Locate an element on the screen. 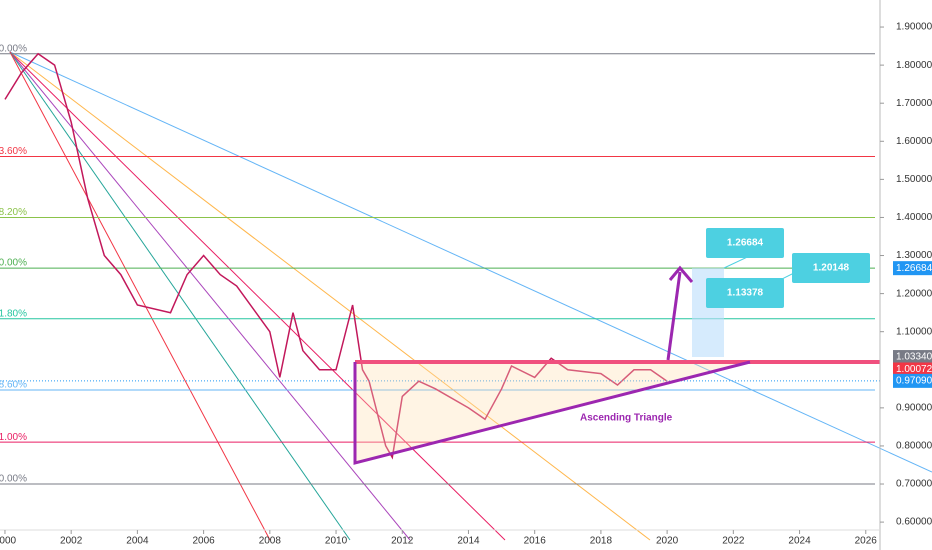  target-label: 1.13378 is located at coordinates (745, 293).